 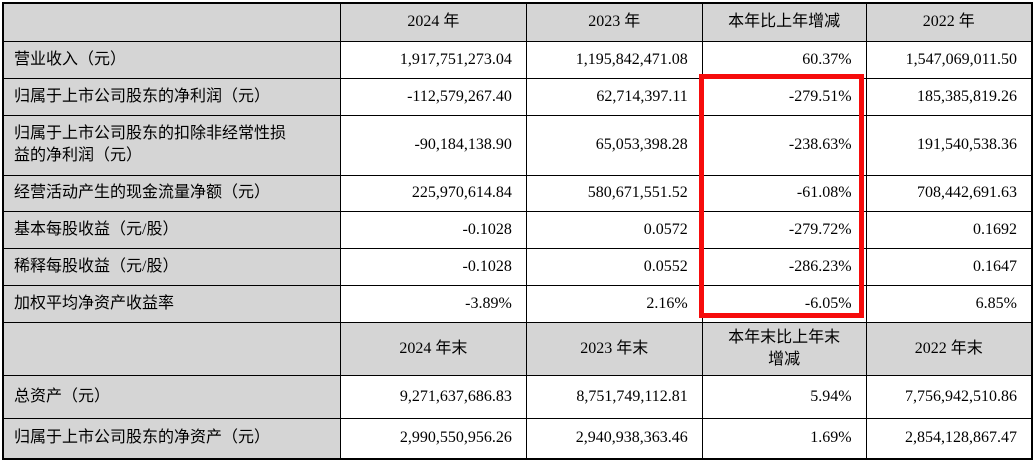 What do you see at coordinates (433, 145) in the screenshot?
I see `value-2024: -90,184,138.90` at bounding box center [433, 145].